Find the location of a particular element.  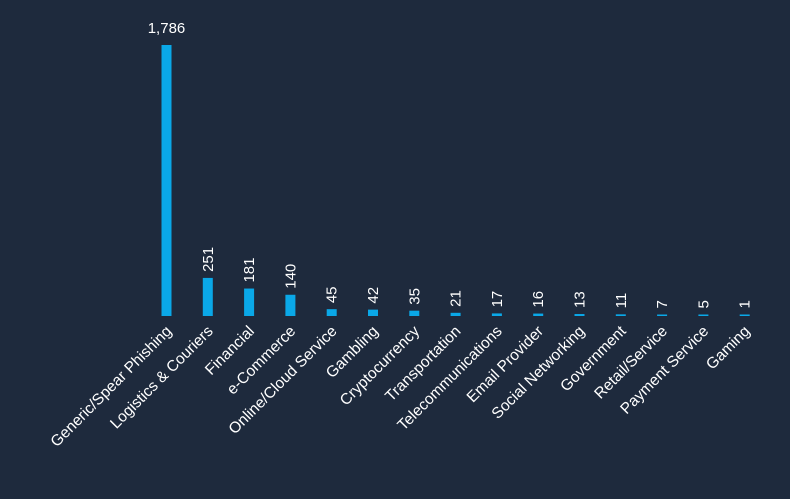

data-label: 1 is located at coordinates (745, 304).